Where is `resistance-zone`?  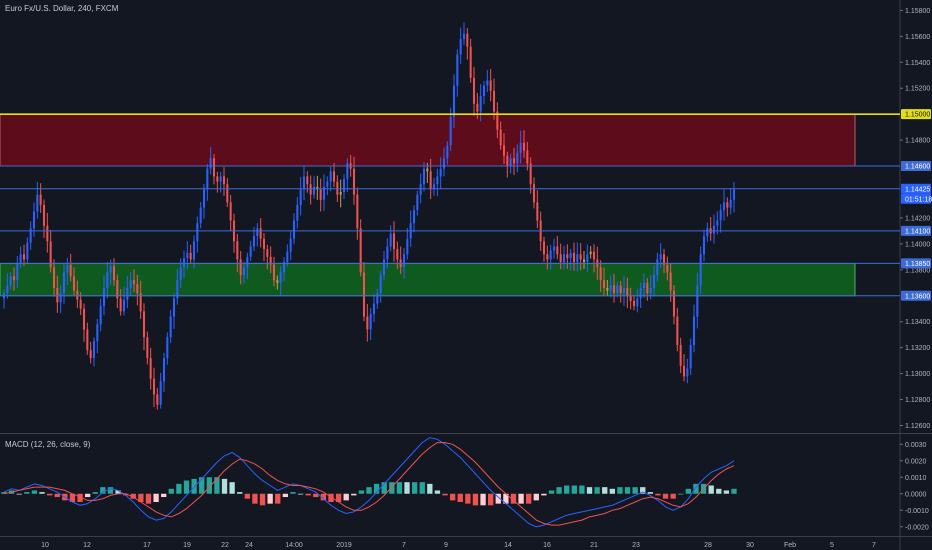 resistance-zone is located at coordinates (428, 140).